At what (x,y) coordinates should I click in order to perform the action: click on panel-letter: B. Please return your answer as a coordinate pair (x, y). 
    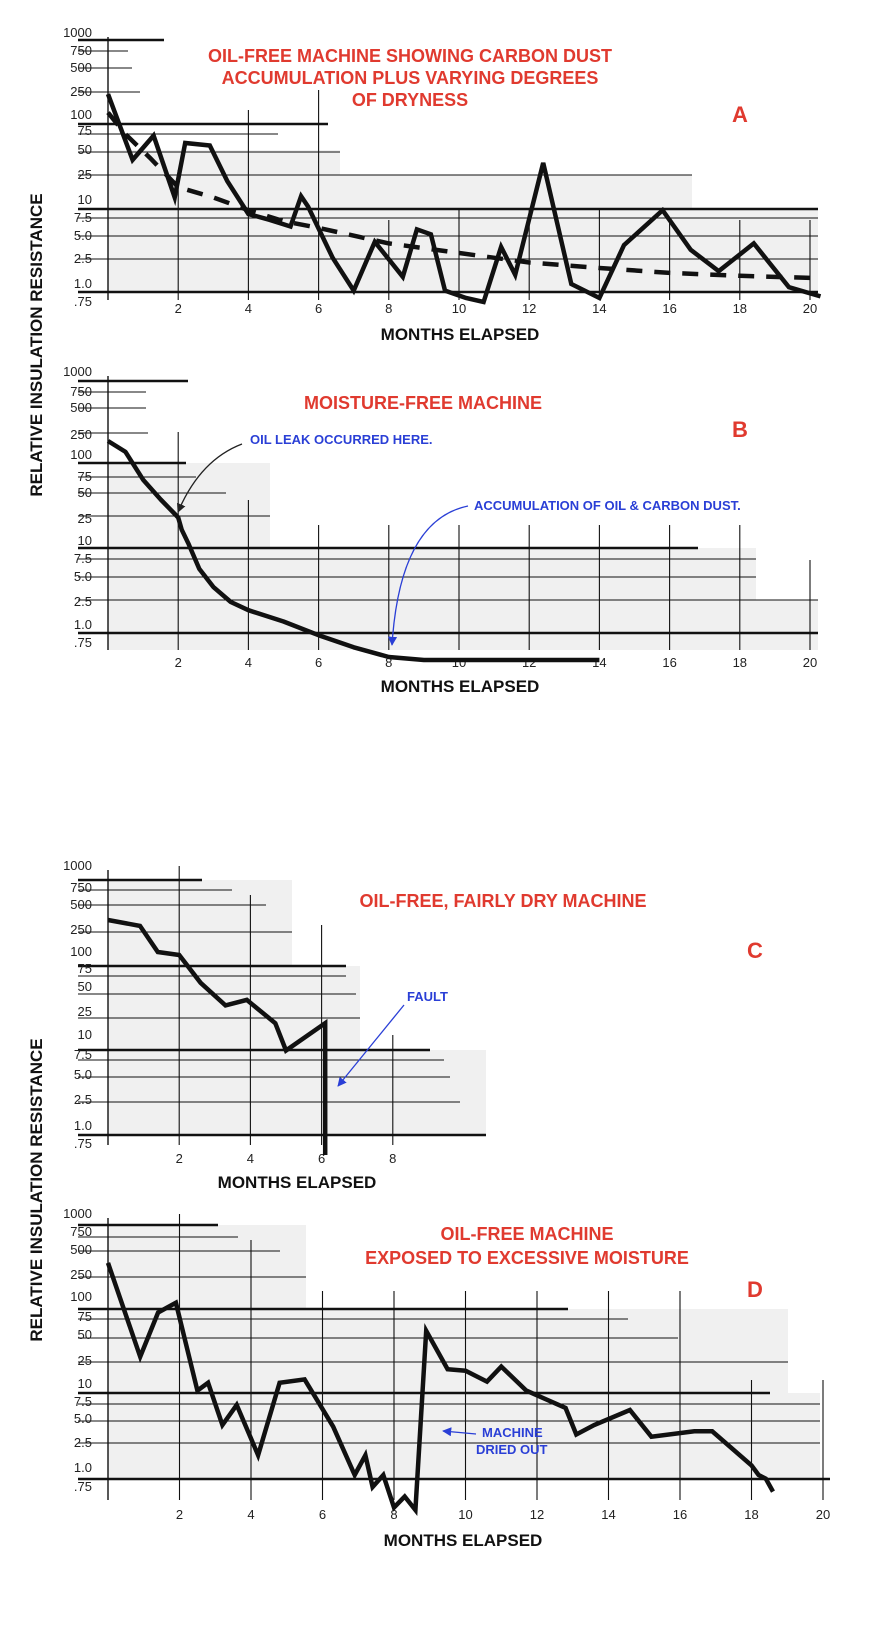
    Looking at the image, I should click on (740, 429).